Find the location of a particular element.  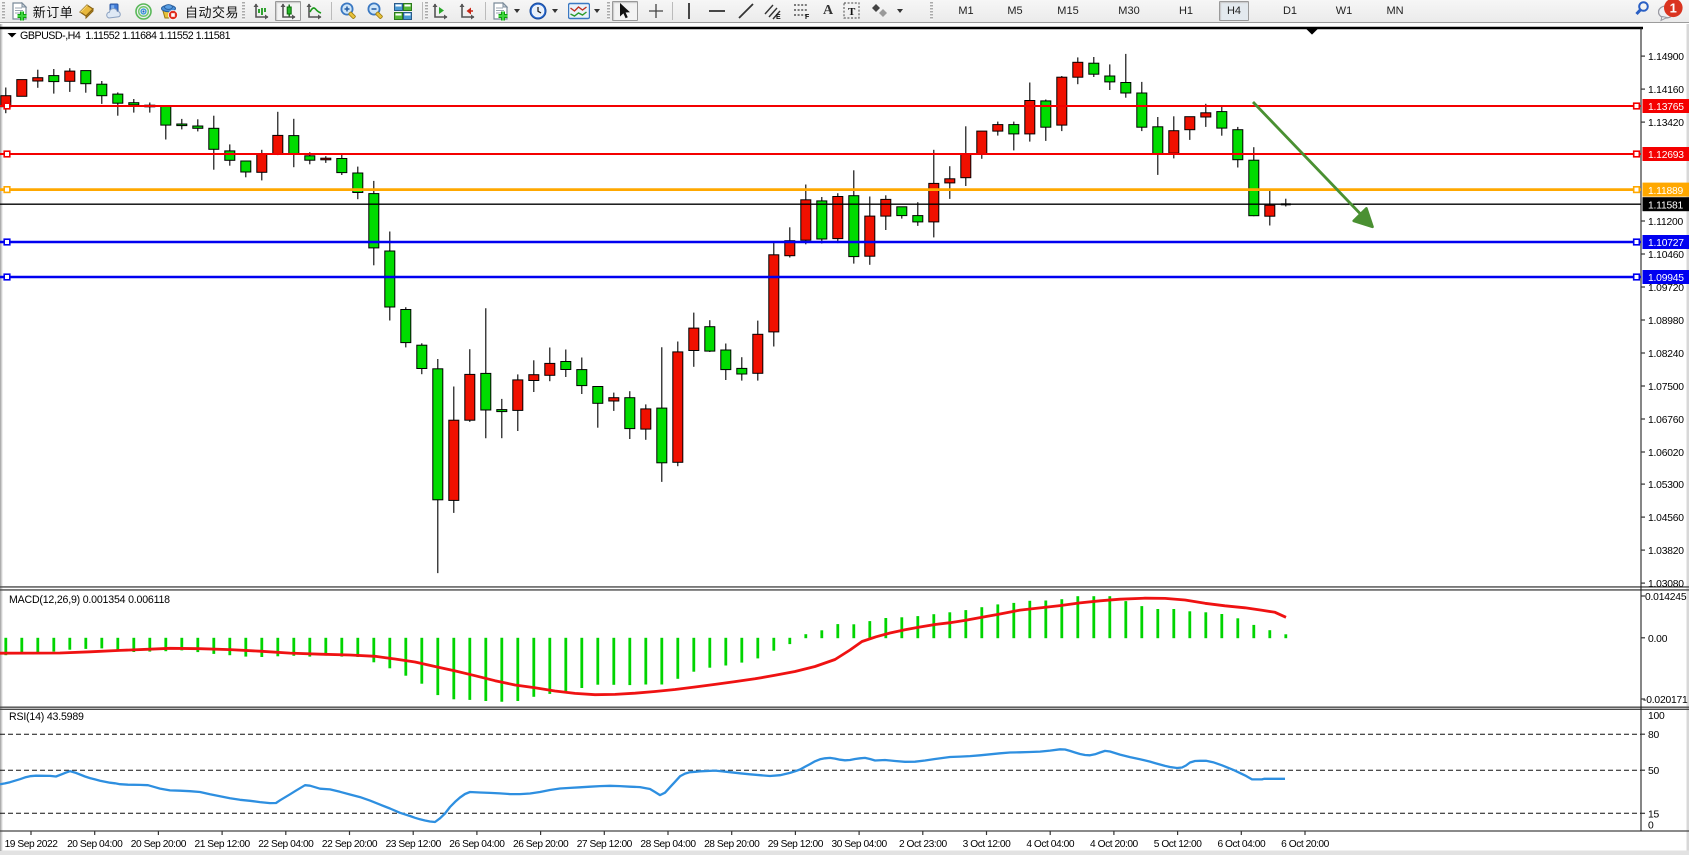

svg-text: 22 Sep 20:00 is located at coordinates (350, 844).